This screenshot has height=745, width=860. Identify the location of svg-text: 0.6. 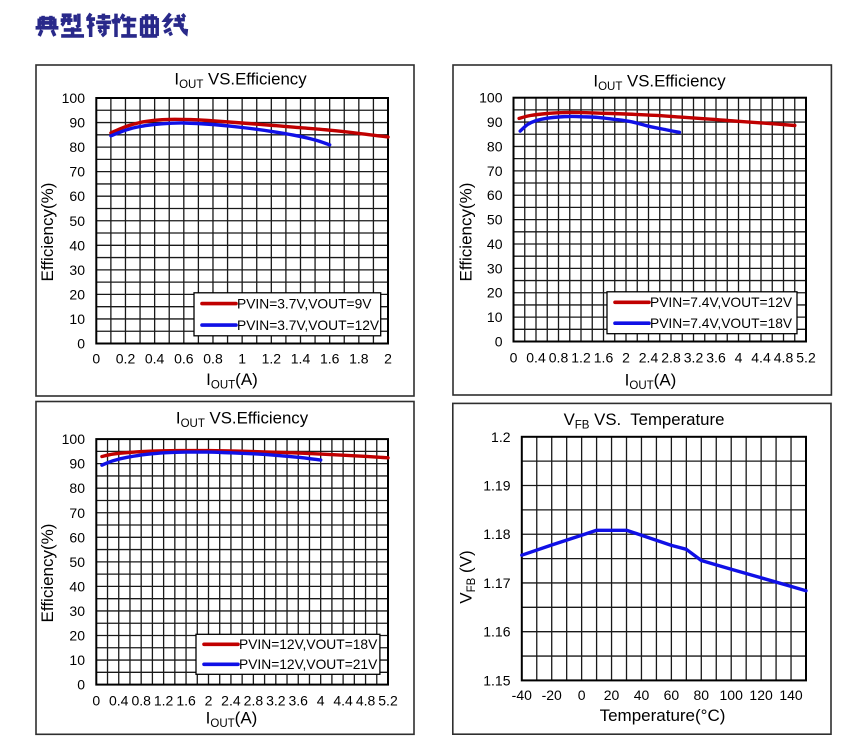
(184, 359).